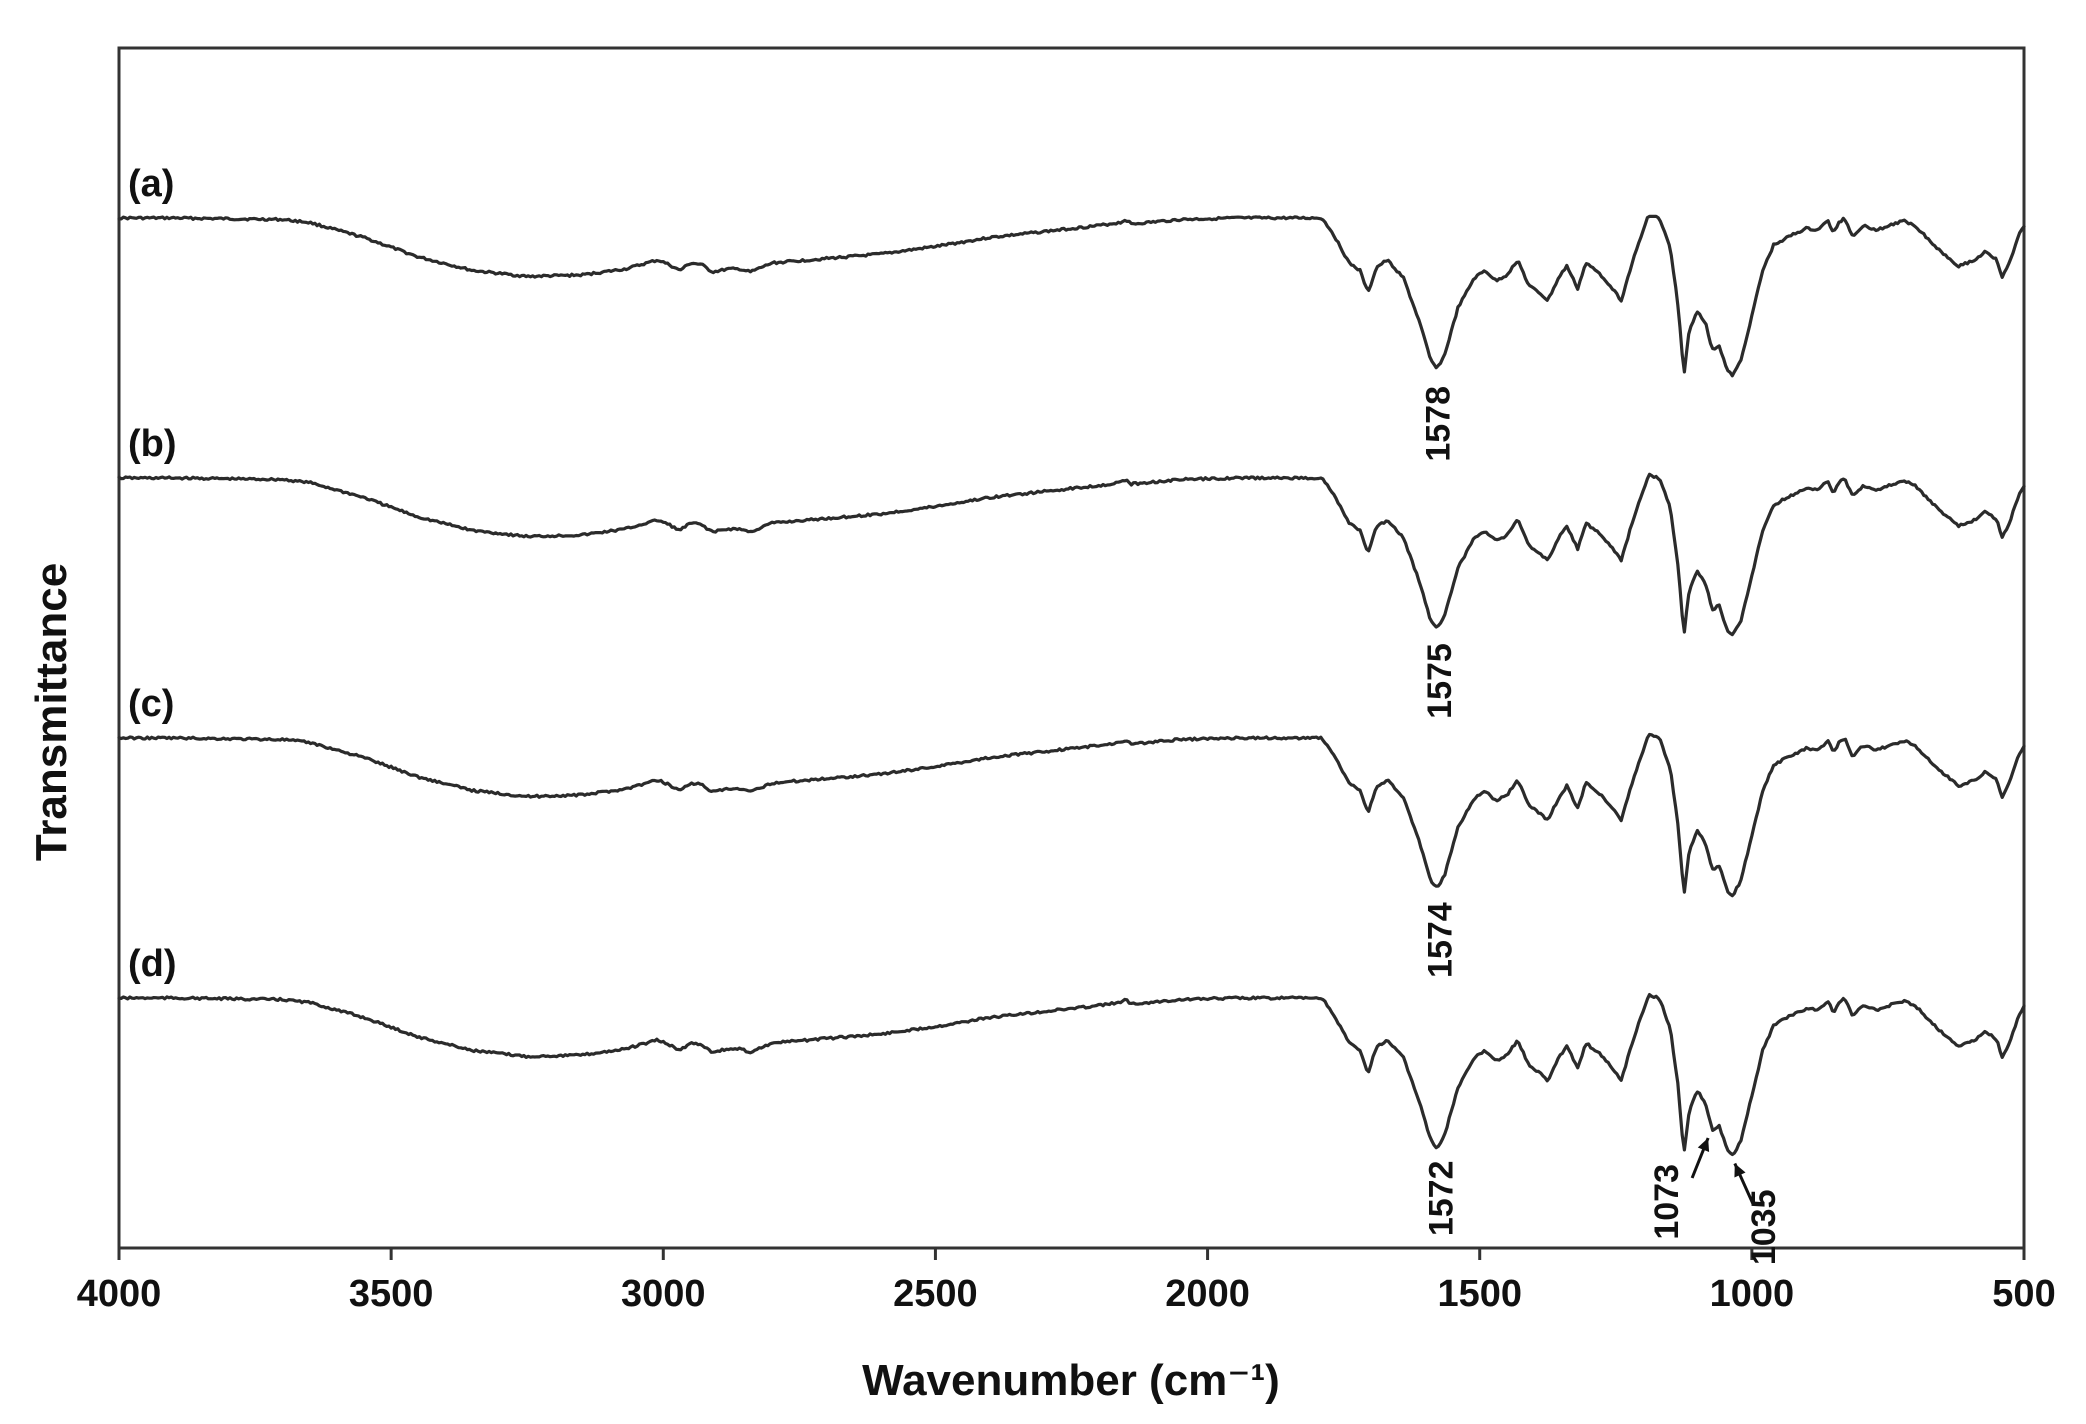 The width and height of the screenshot is (2086, 1424). What do you see at coordinates (2023, 1294) in the screenshot?
I see `x-tick-label: 500` at bounding box center [2023, 1294].